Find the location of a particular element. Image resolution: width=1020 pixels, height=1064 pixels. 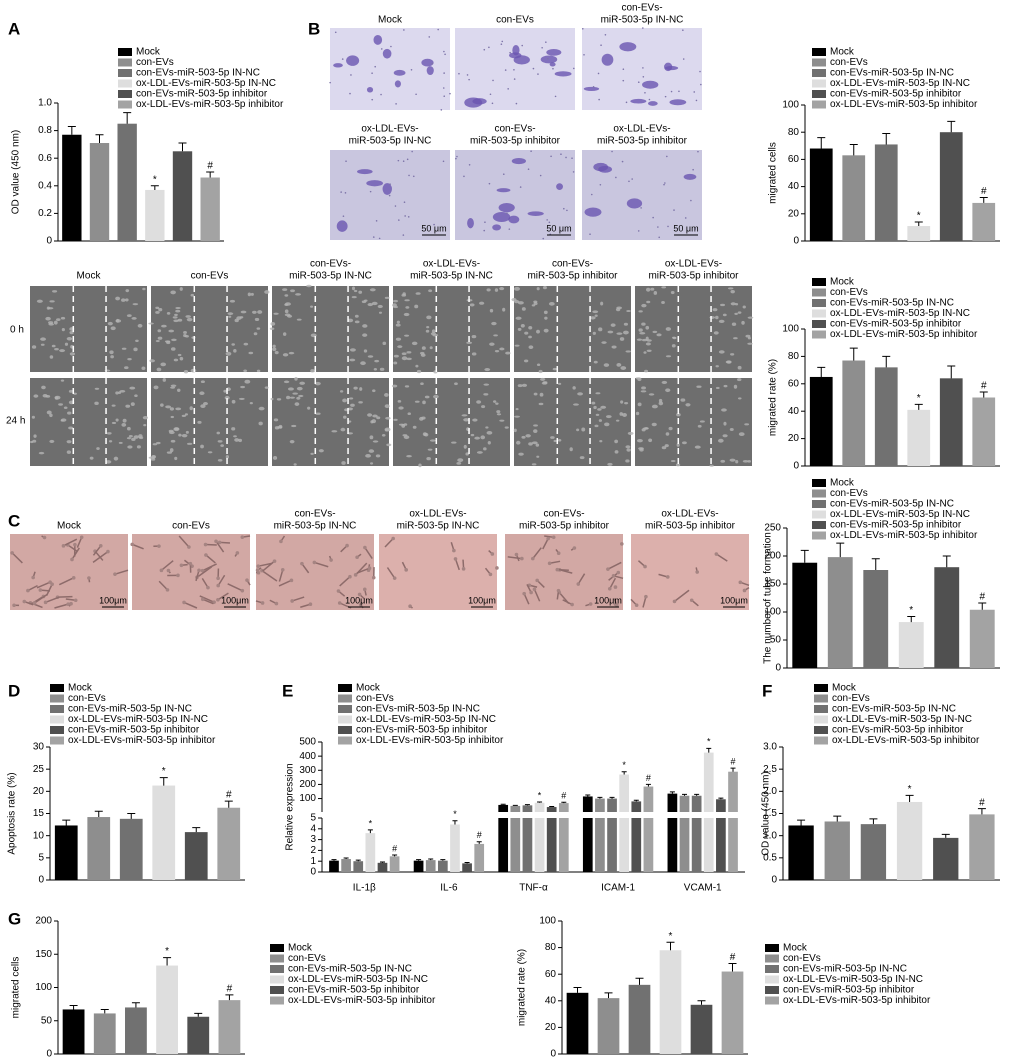

panel-label: E is located at coordinates (287, 690).